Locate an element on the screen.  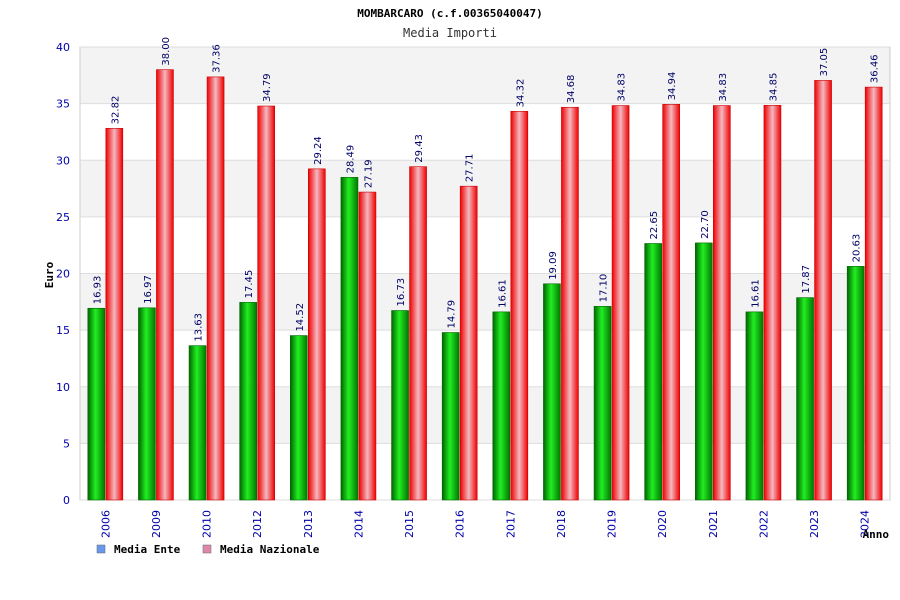
x-tick-label: 2024 is located at coordinates (865, 524).